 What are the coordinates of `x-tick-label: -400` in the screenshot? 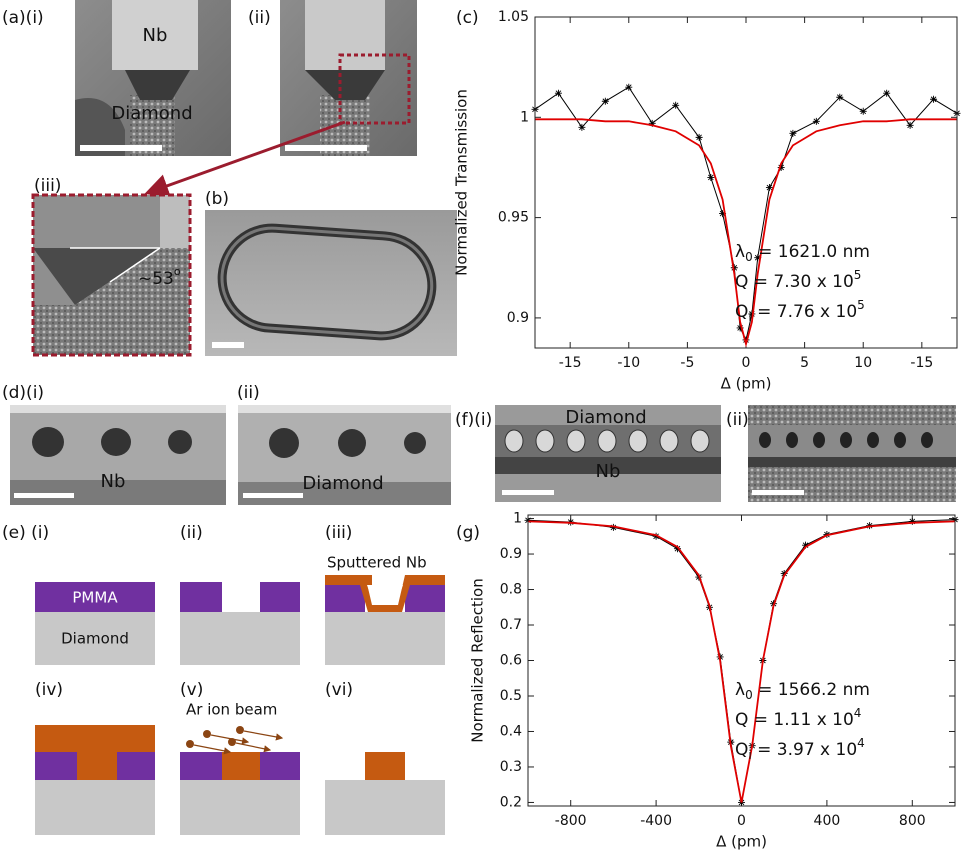 It's located at (656, 821).